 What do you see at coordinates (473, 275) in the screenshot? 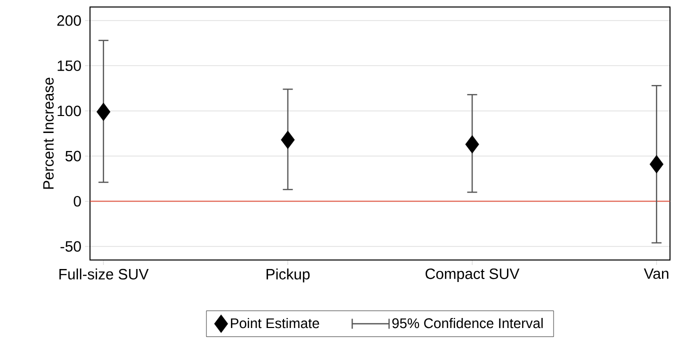
I see `x-tick-label: Compact SUV` at bounding box center [473, 275].